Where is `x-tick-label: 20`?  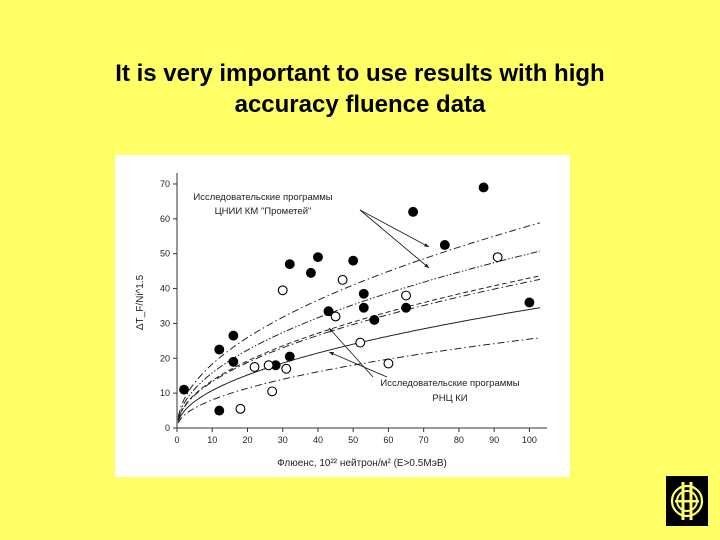
x-tick-label: 20 is located at coordinates (247, 440).